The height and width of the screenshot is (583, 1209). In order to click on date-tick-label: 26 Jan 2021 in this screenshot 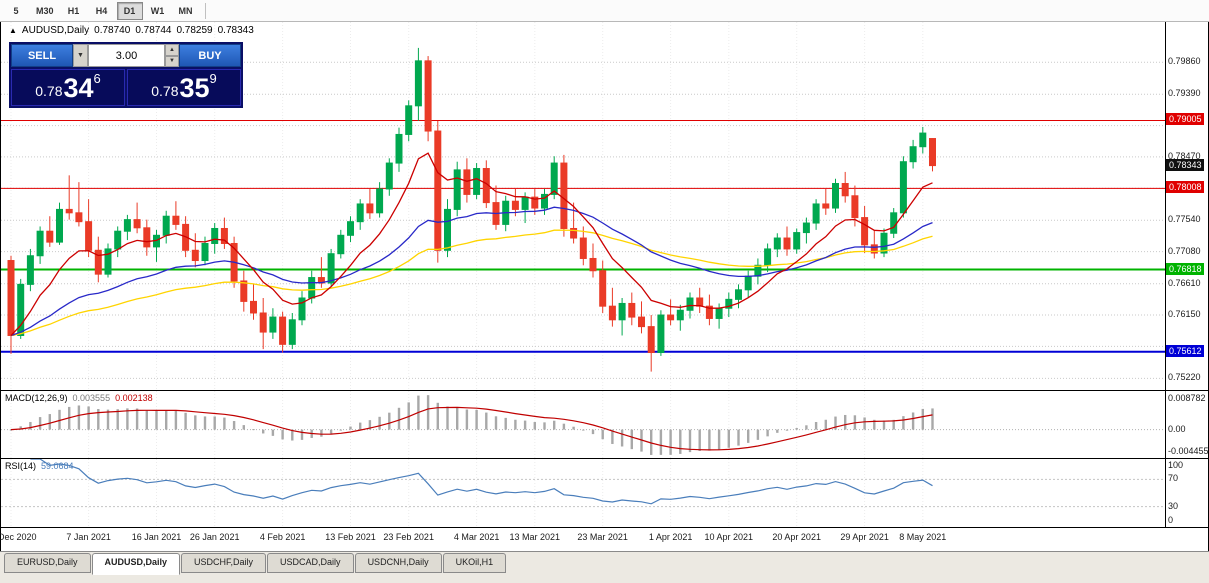, I will do `click(214, 537)`.